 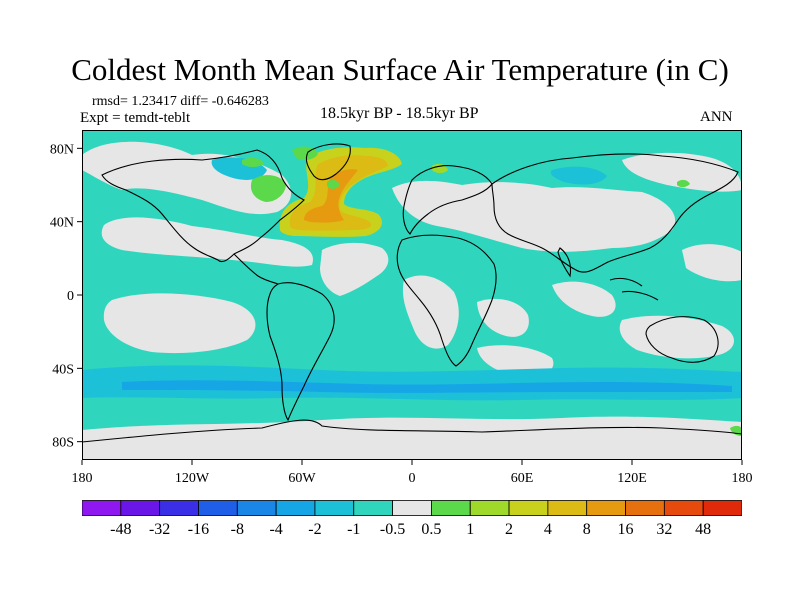 What do you see at coordinates (716, 117) in the screenshot?
I see `season-label: ANN` at bounding box center [716, 117].